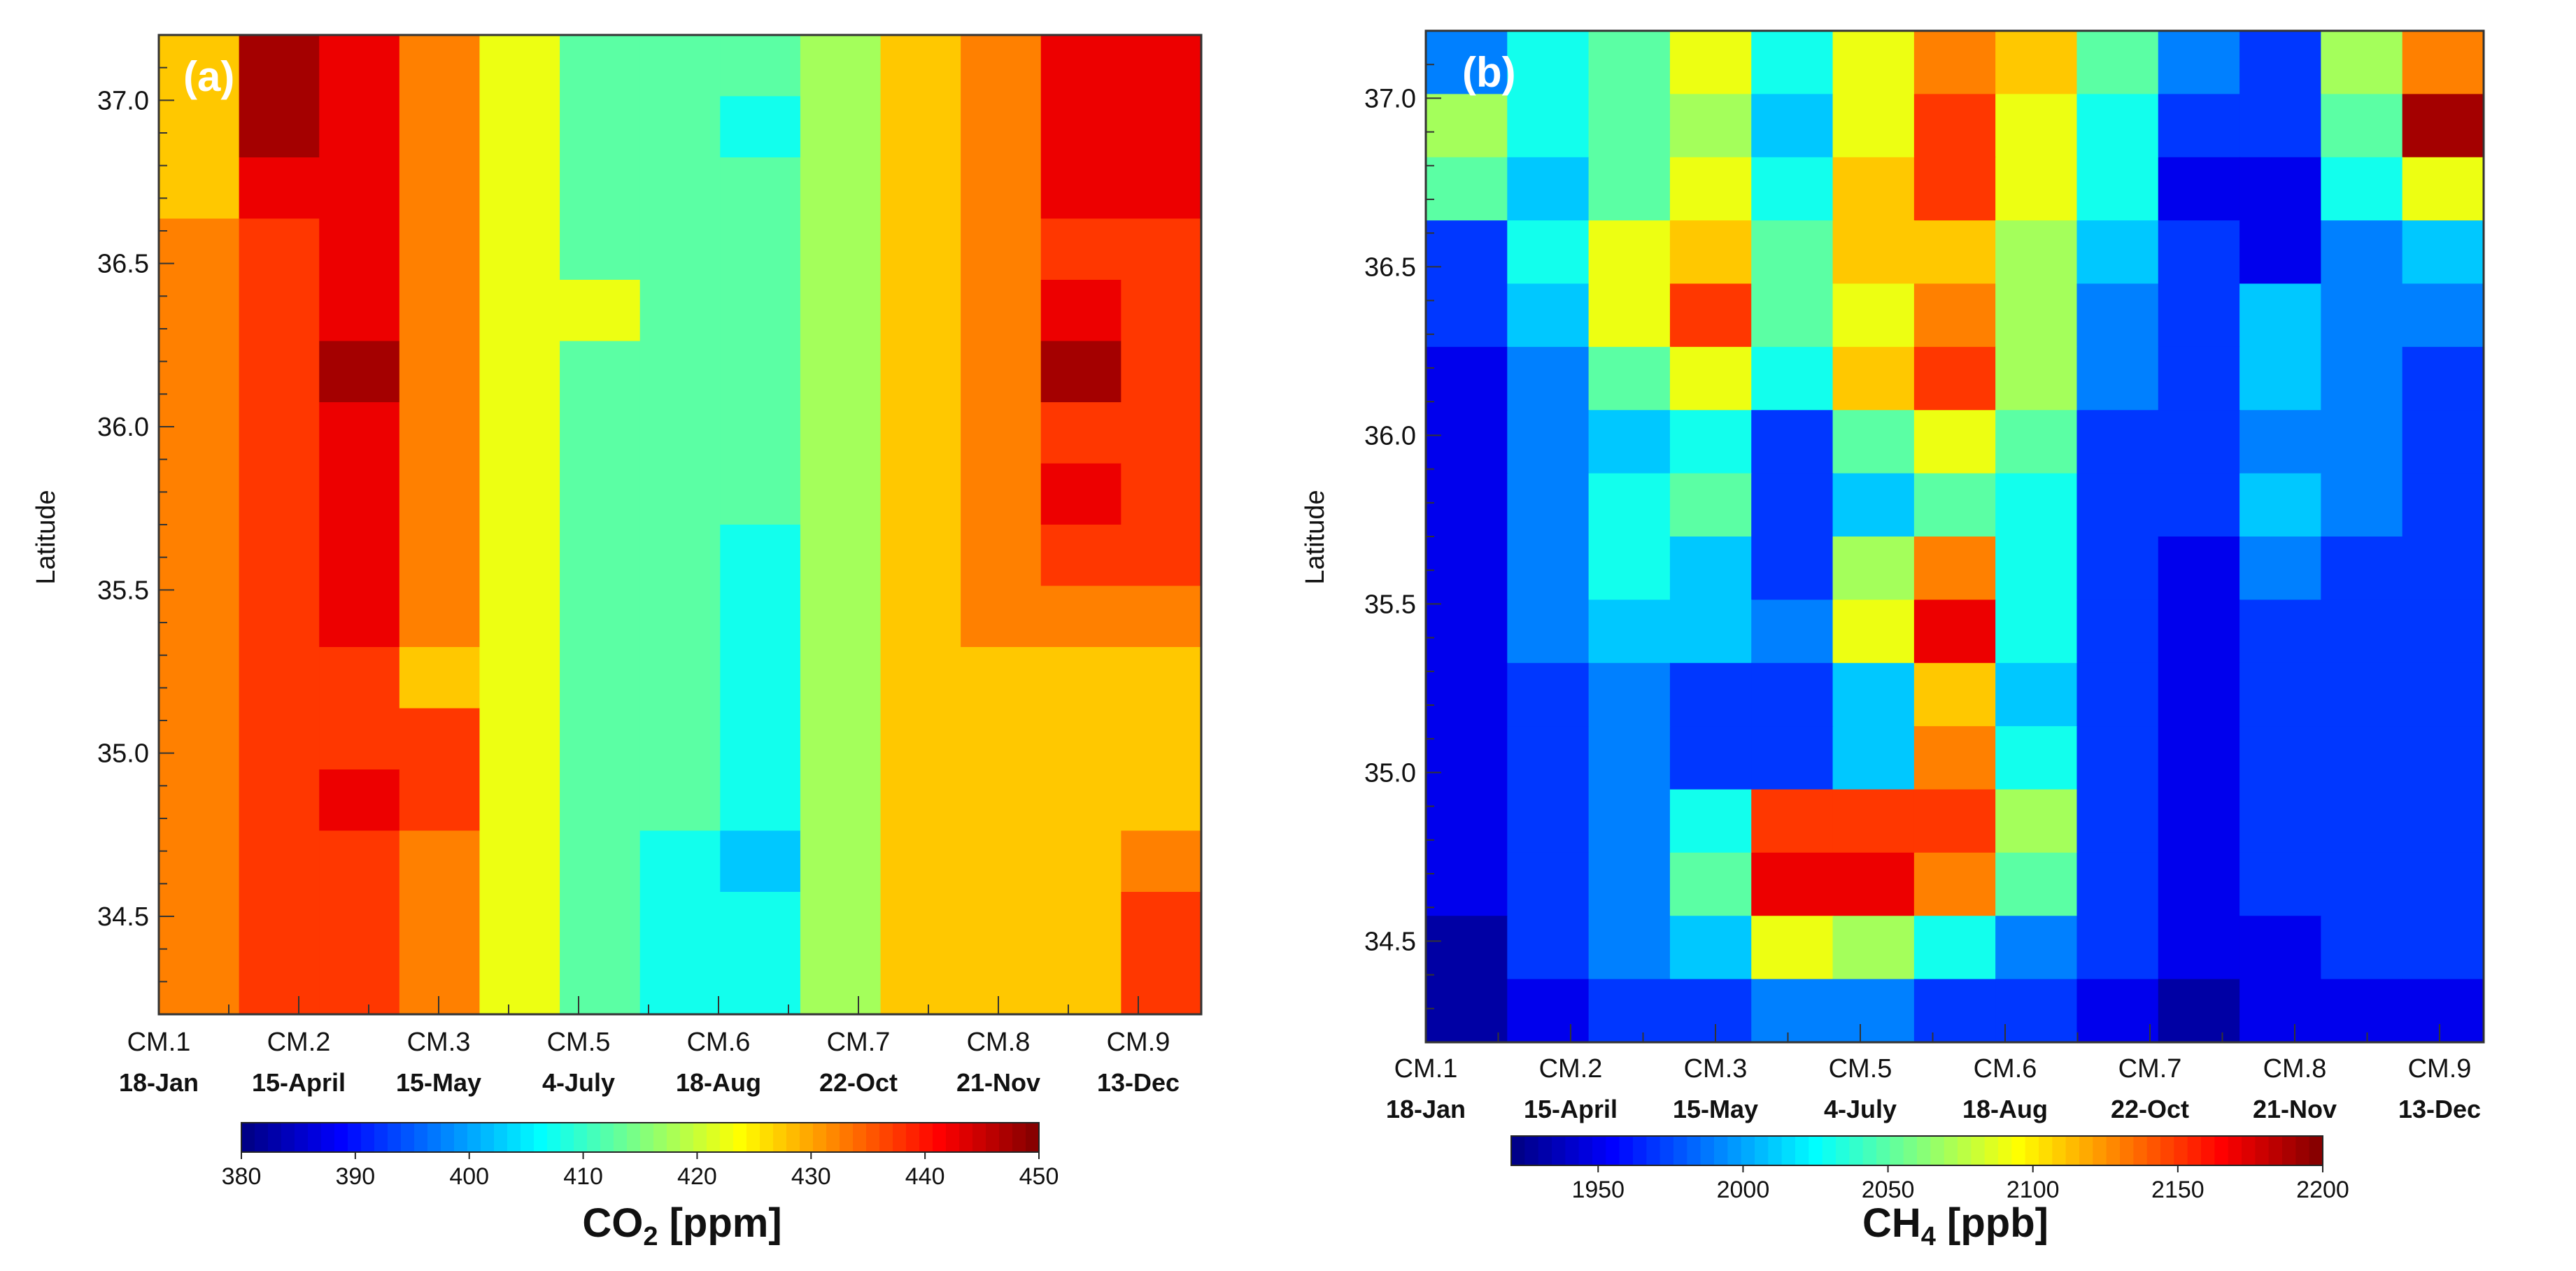  What do you see at coordinates (299, 1083) in the screenshot?
I see `x-date-label: 15-April` at bounding box center [299, 1083].